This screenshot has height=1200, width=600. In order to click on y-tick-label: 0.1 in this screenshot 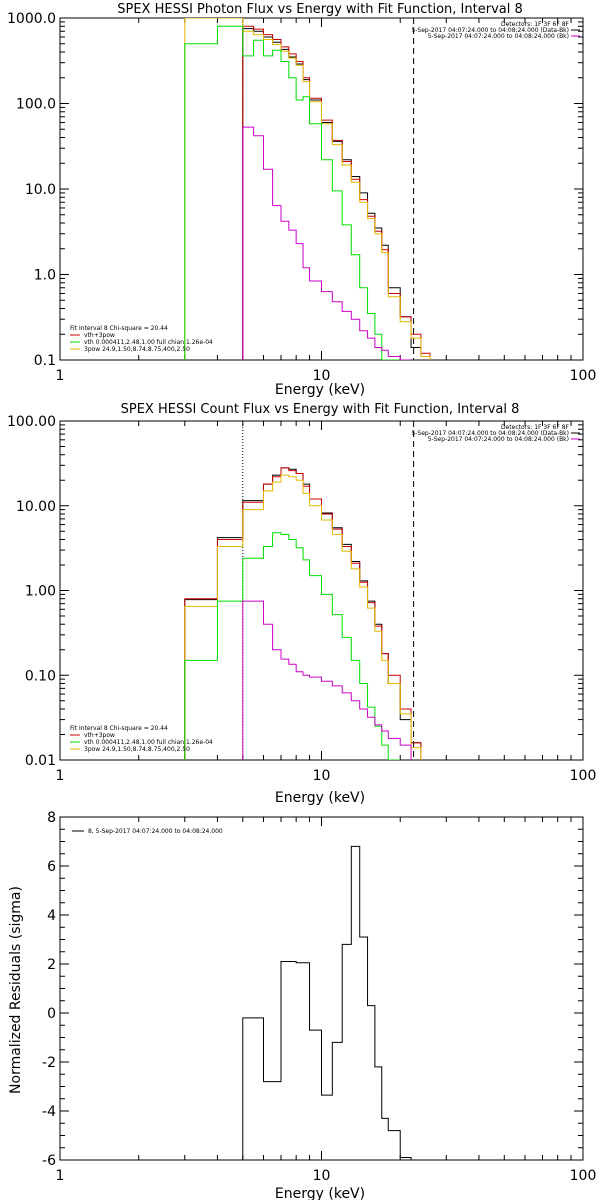, I will do `click(45, 361)`.